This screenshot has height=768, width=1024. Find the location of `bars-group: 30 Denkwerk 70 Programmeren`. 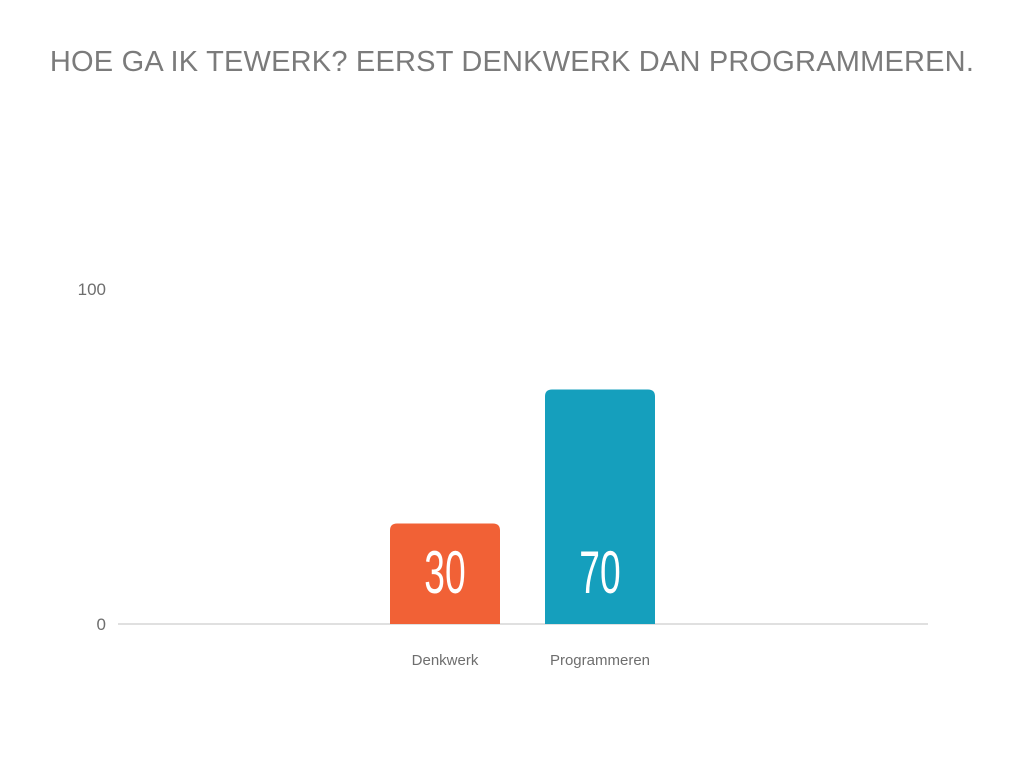

bars-group: 30 Denkwerk 70 Programmeren is located at coordinates (522, 529).